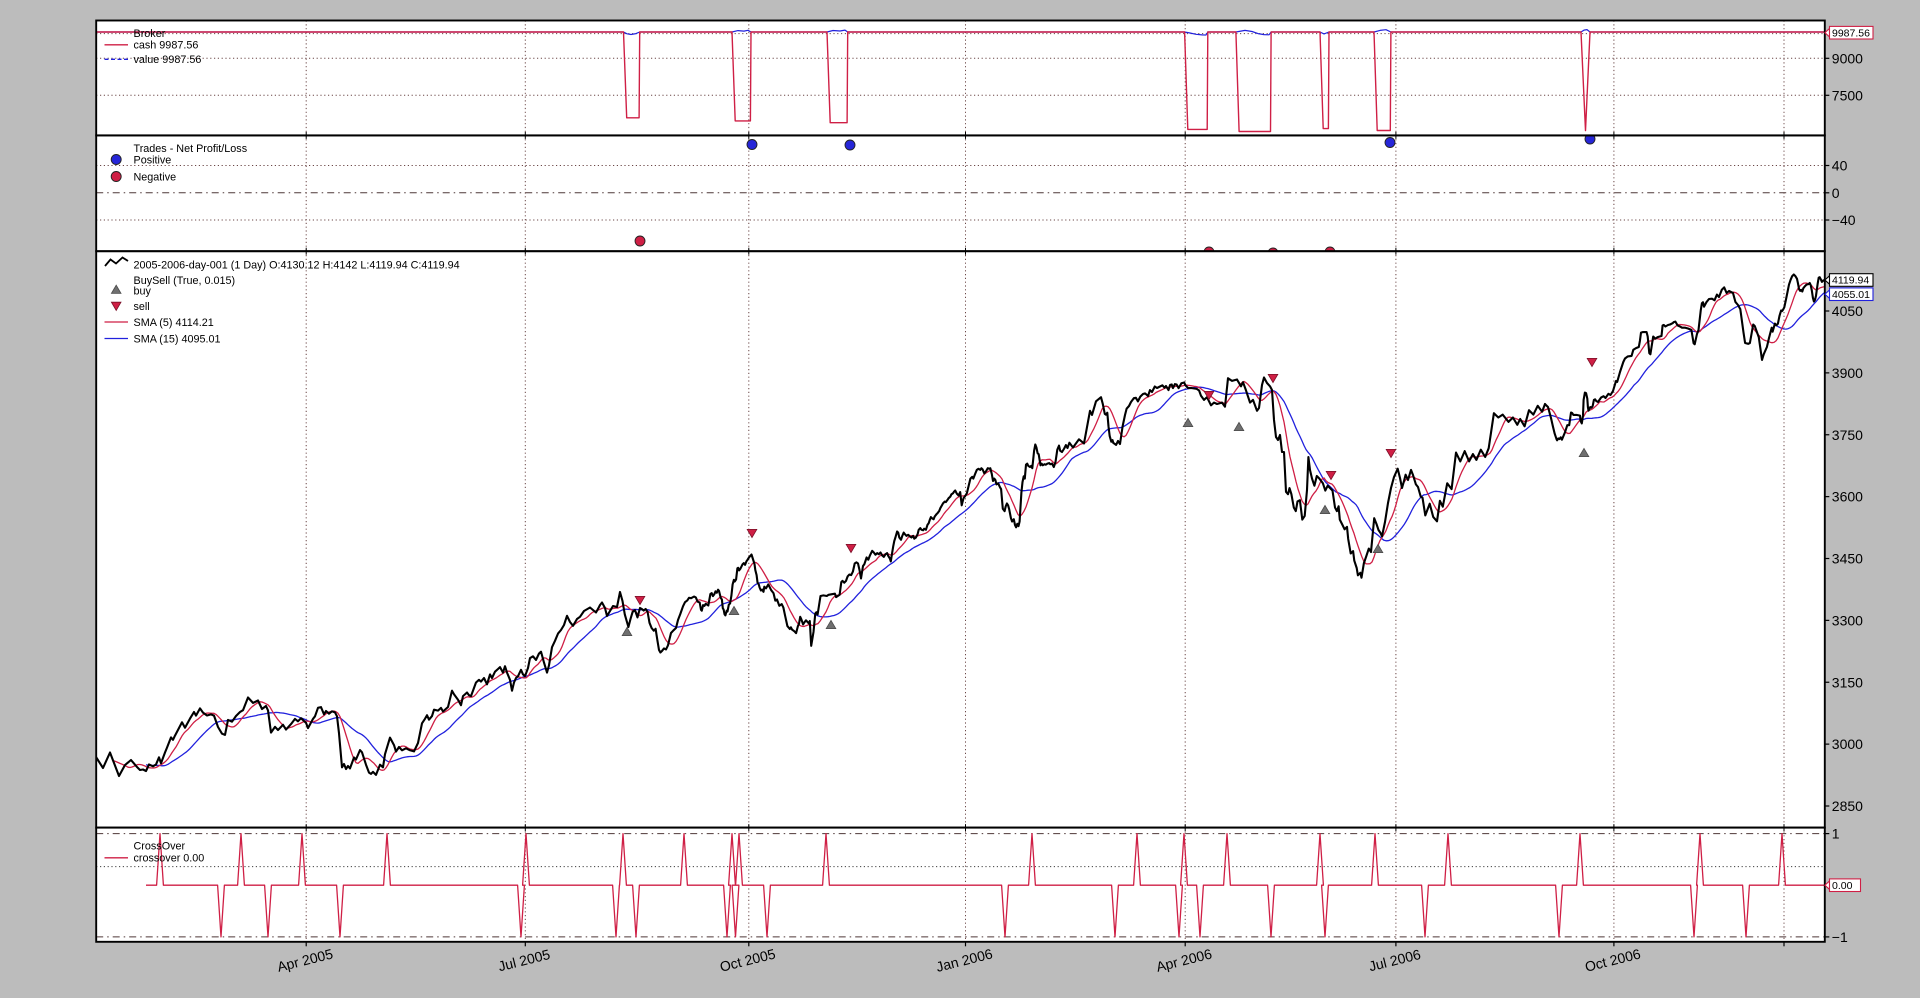  I want to click on svg-text: 3600, so click(1847, 497).